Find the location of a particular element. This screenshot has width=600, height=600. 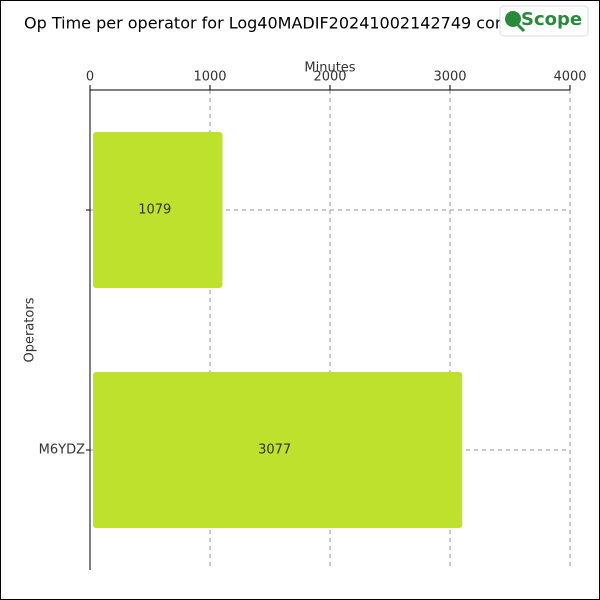

bar is located at coordinates (158, 210).